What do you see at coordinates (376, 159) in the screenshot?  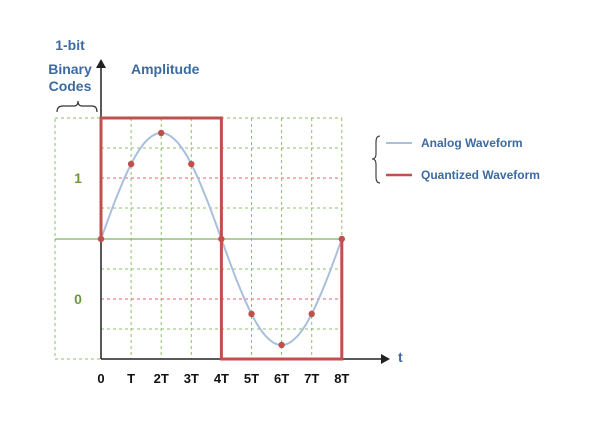 I see `legend-brace-icon` at bounding box center [376, 159].